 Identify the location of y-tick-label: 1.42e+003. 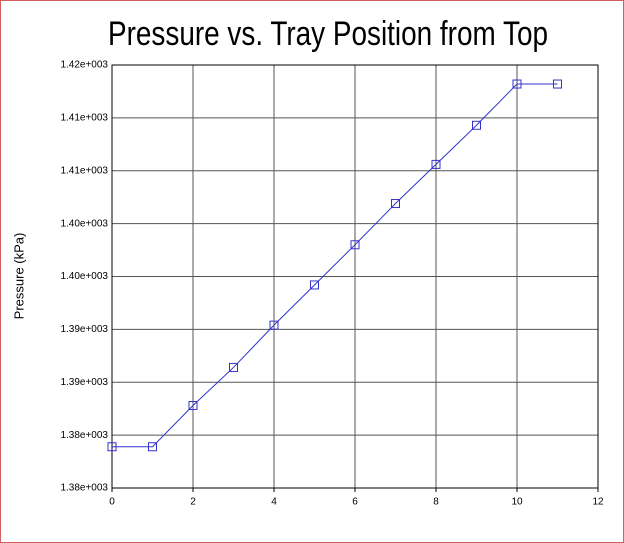
(84, 65).